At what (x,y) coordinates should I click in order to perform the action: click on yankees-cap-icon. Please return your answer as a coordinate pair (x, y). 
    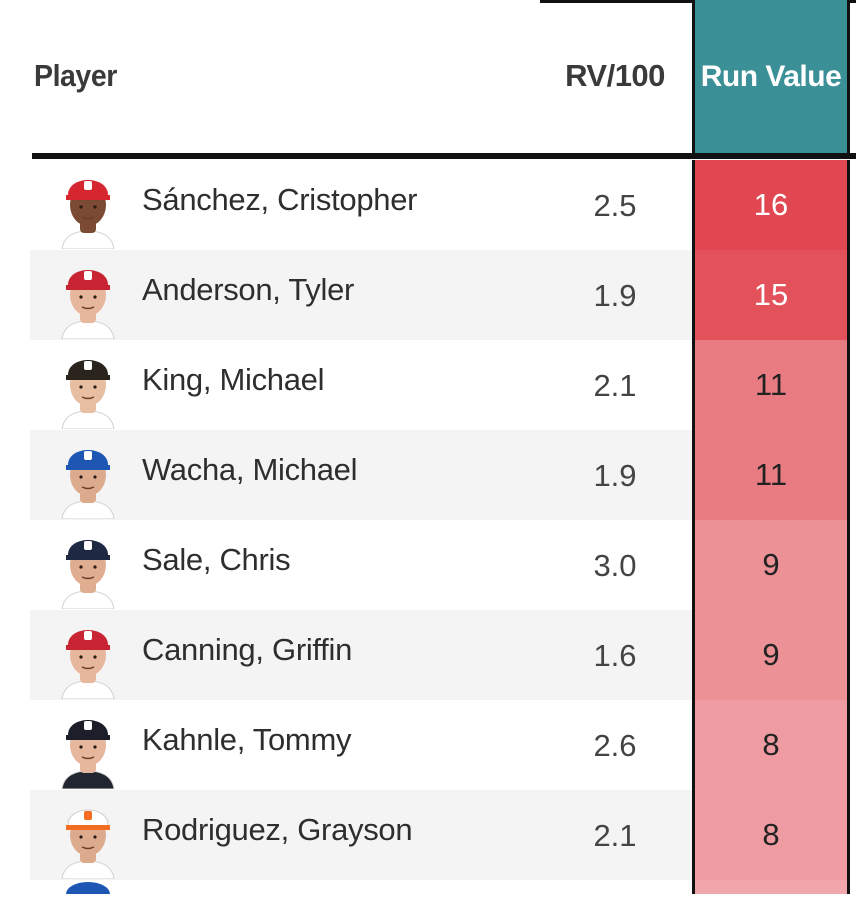
    Looking at the image, I should click on (88, 747).